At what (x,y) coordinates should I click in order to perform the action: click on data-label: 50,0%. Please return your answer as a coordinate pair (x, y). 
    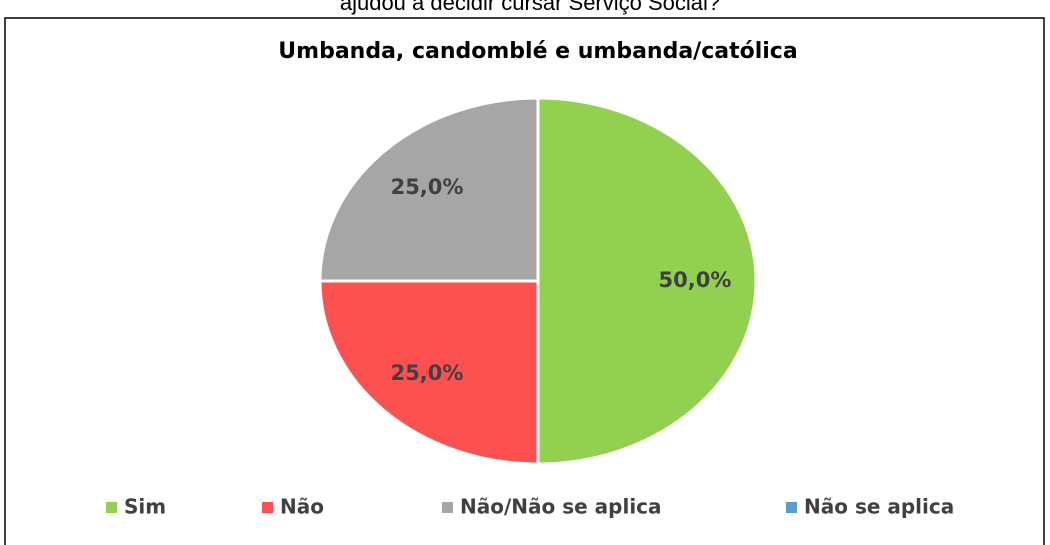
    Looking at the image, I should click on (695, 280).